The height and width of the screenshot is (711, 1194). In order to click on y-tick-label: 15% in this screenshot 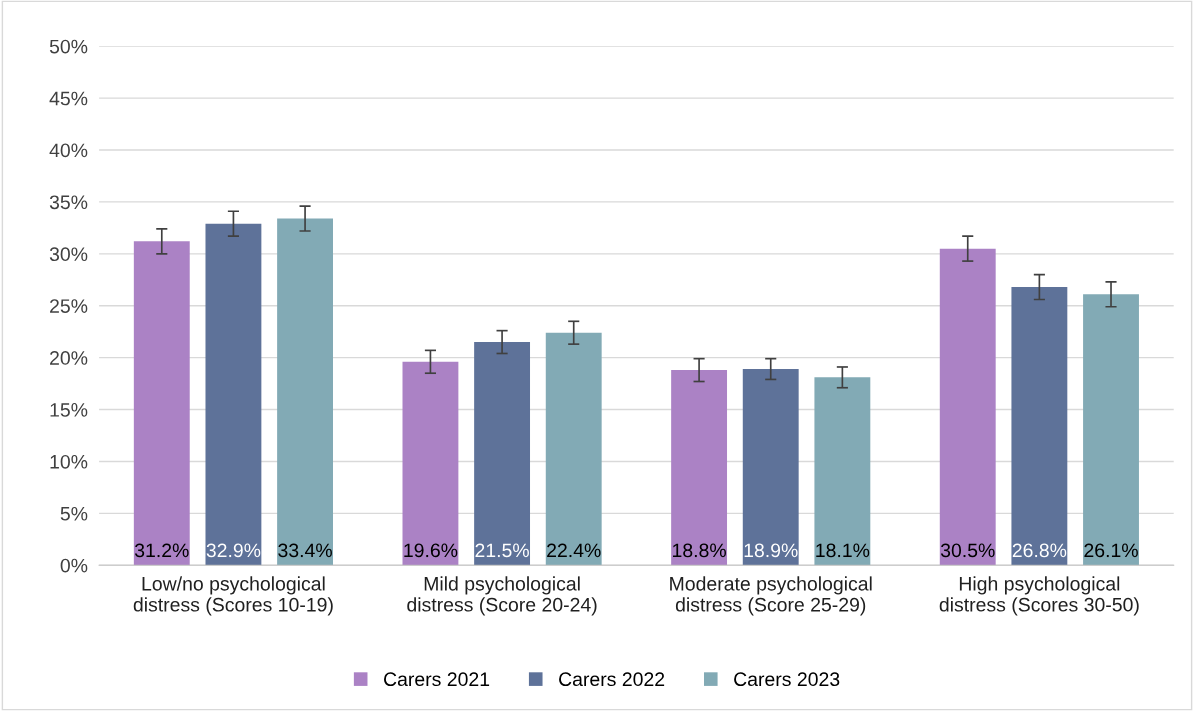, I will do `click(69, 410)`.